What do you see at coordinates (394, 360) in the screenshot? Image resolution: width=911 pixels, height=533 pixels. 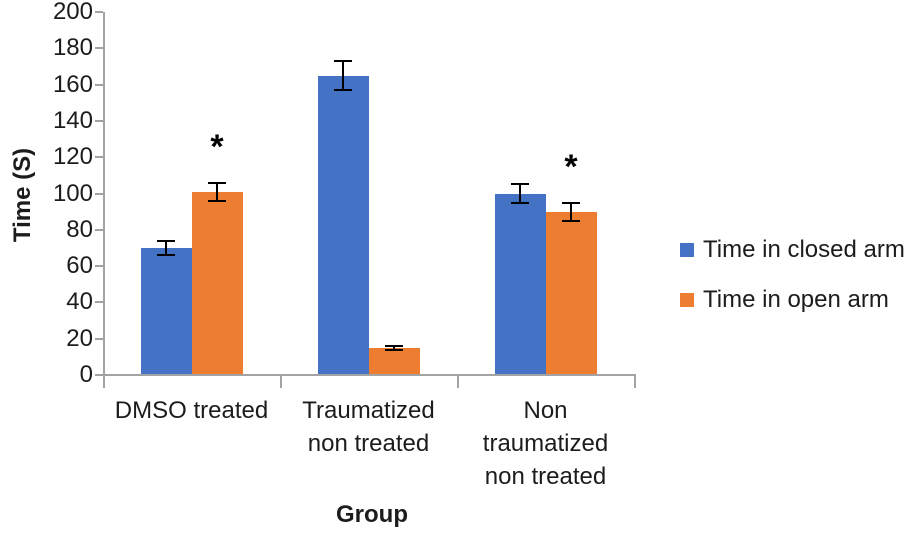 I see `bar-series1-cat1` at bounding box center [394, 360].